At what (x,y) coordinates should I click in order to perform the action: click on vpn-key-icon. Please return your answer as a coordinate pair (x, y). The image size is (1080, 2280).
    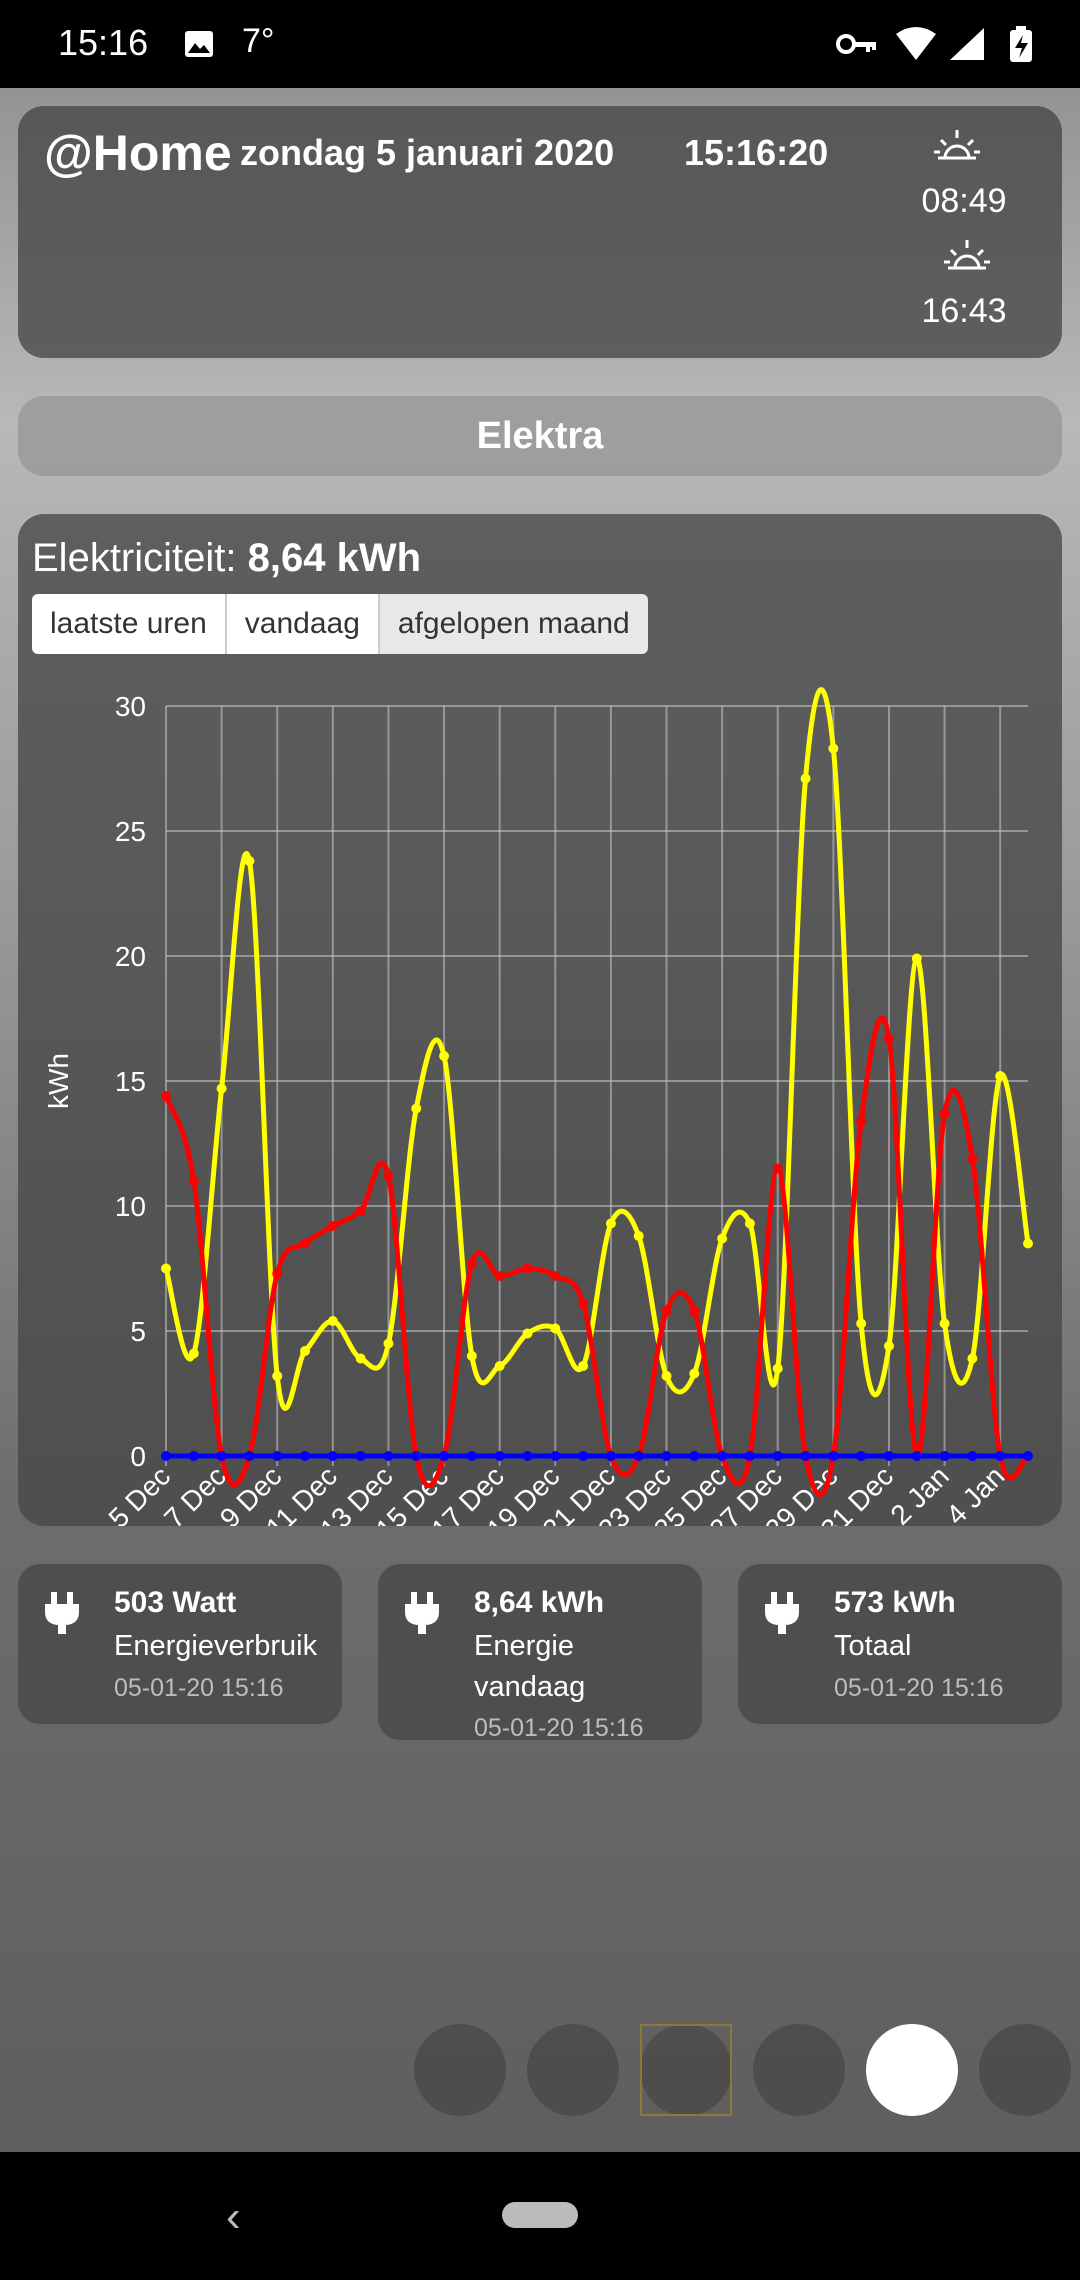
    Looking at the image, I should click on (856, 44).